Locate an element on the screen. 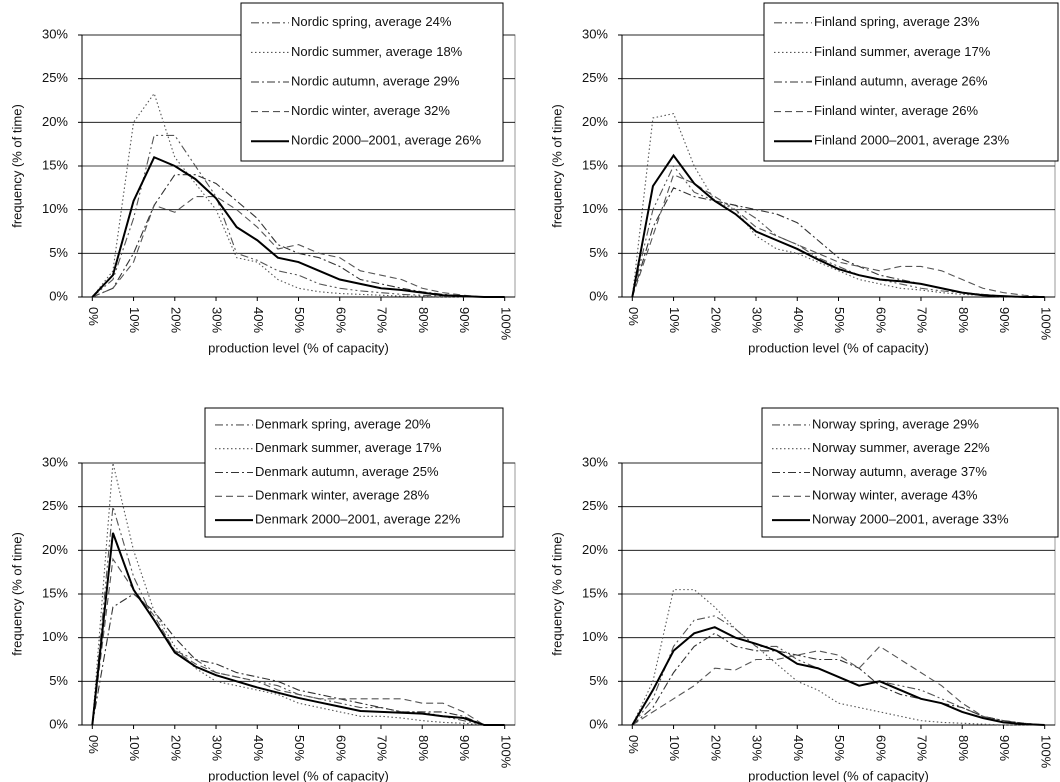  x-axis-label: production level (% of capacity) is located at coordinates (298, 347).